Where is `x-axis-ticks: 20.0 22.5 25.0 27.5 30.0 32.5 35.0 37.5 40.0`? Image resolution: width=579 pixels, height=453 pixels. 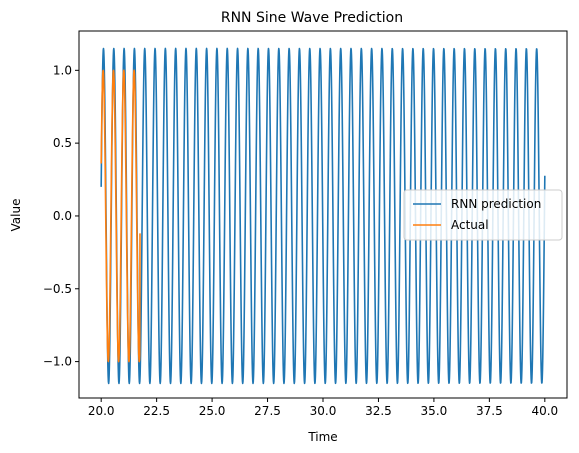
x-axis-ticks: 20.0 22.5 25.0 27.5 30.0 32.5 35.0 37.5 40.0 is located at coordinates (323, 408).